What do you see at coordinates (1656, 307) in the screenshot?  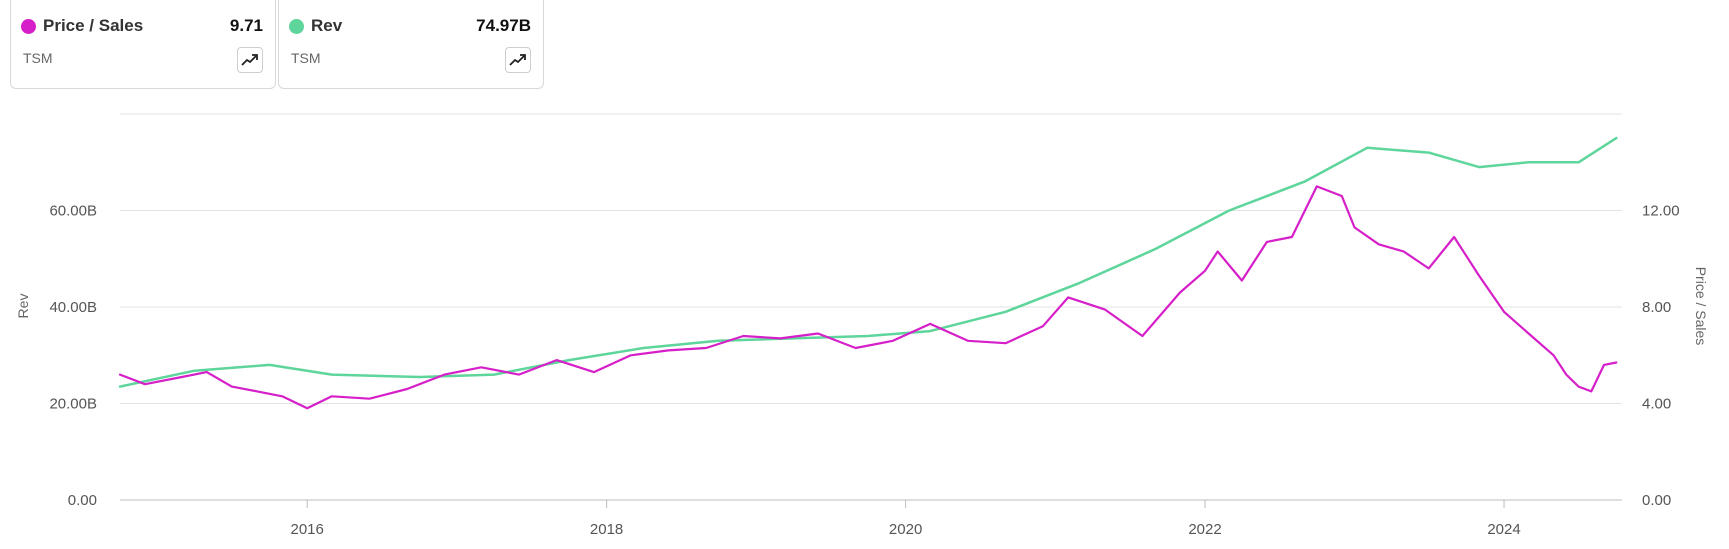 I see `right-tick-label: 8.00` at bounding box center [1656, 307].